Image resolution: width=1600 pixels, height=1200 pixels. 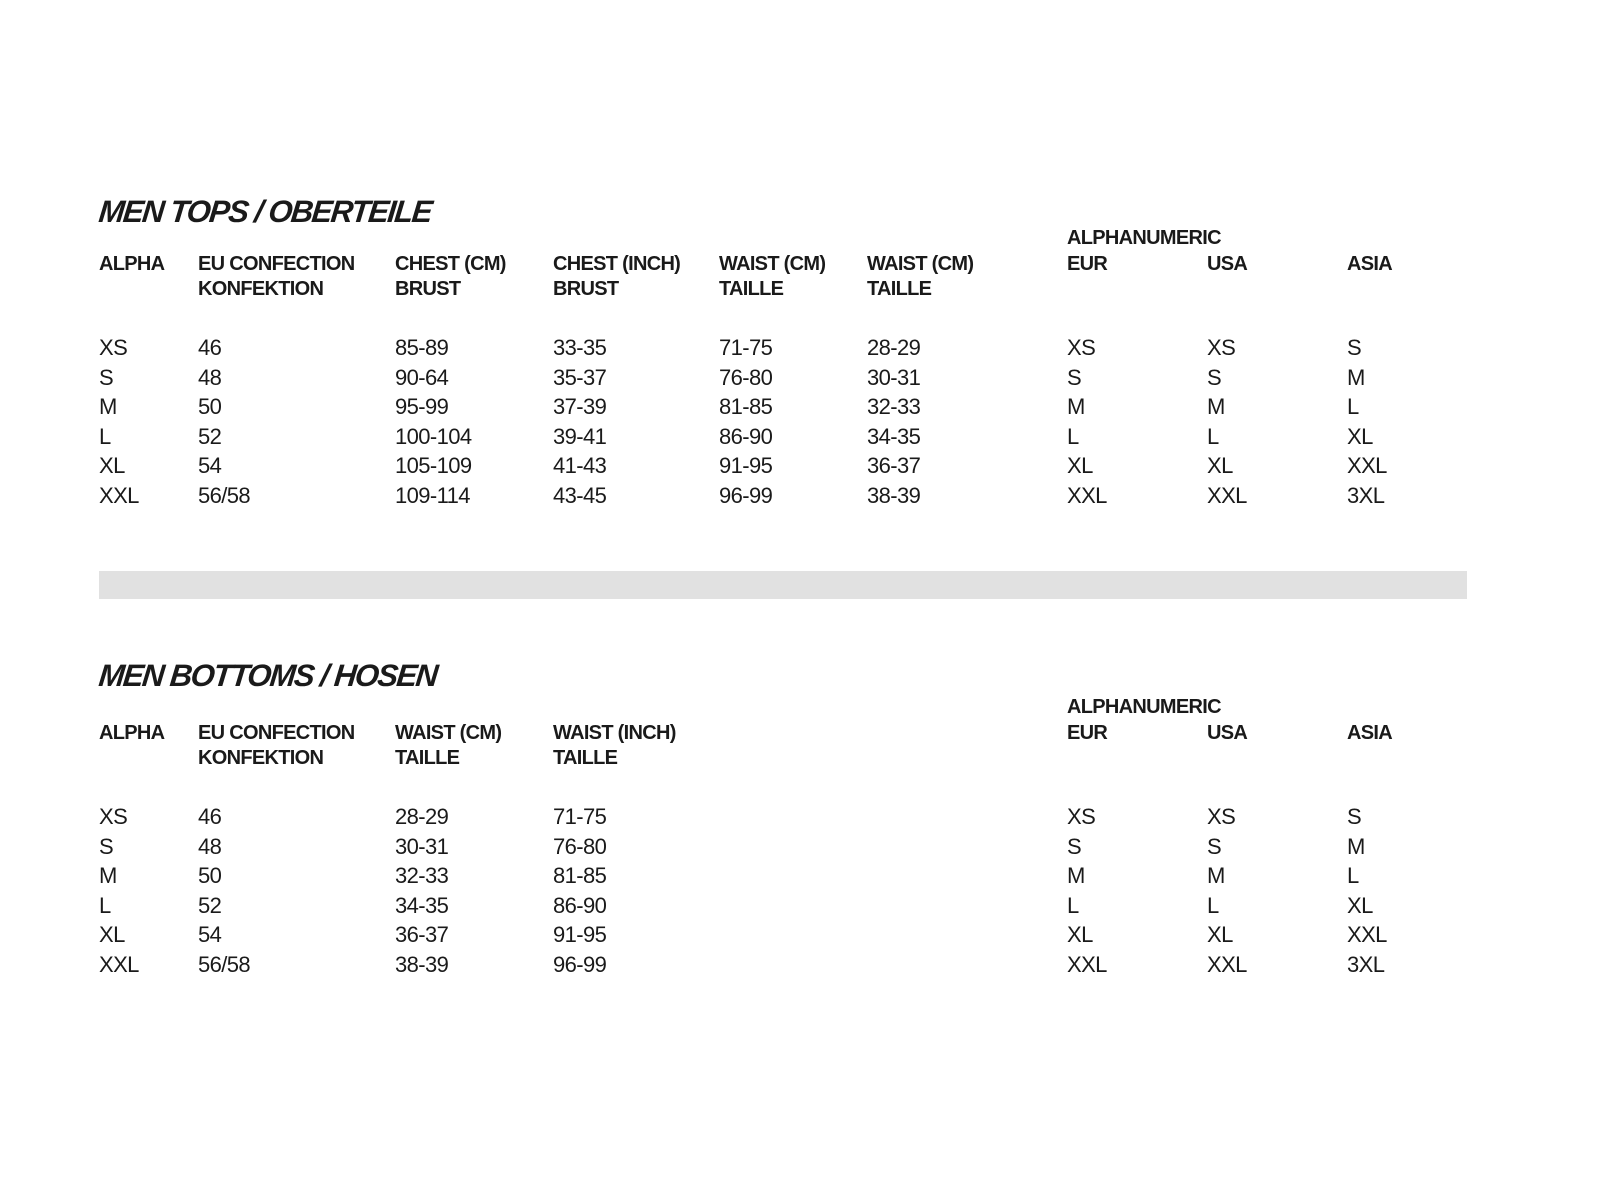 What do you see at coordinates (586, 289) in the screenshot?
I see `column-header-line: BRUST` at bounding box center [586, 289].